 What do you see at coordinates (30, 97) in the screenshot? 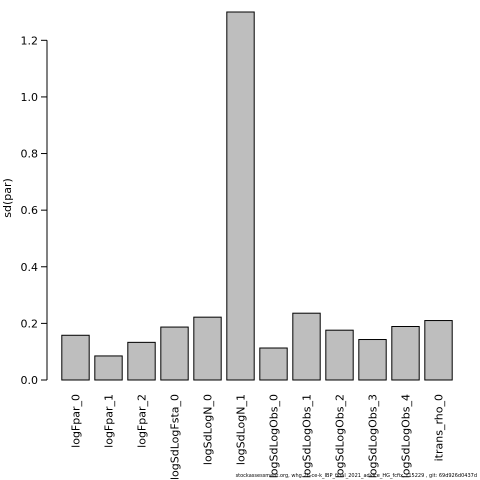
I see `y-tick-label: 1.0` at bounding box center [30, 97].